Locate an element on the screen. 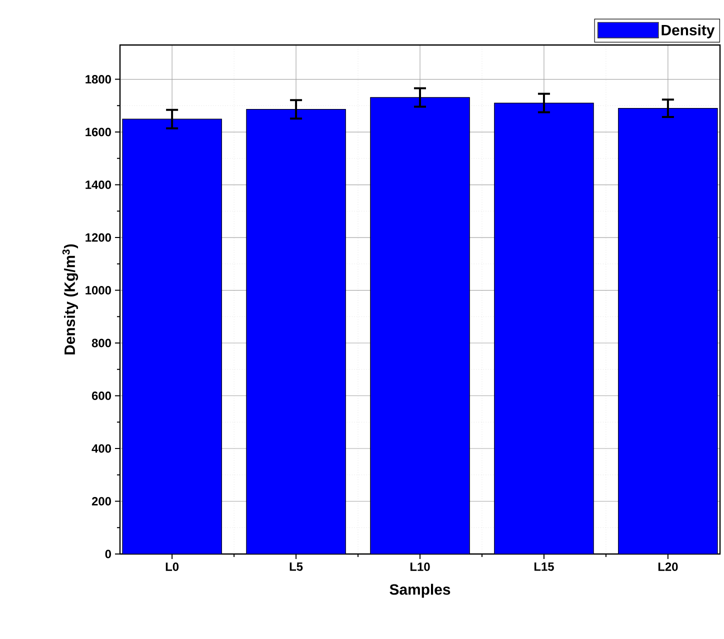 This screenshot has height=639, width=724. x-tick-label: L10 is located at coordinates (420, 566).